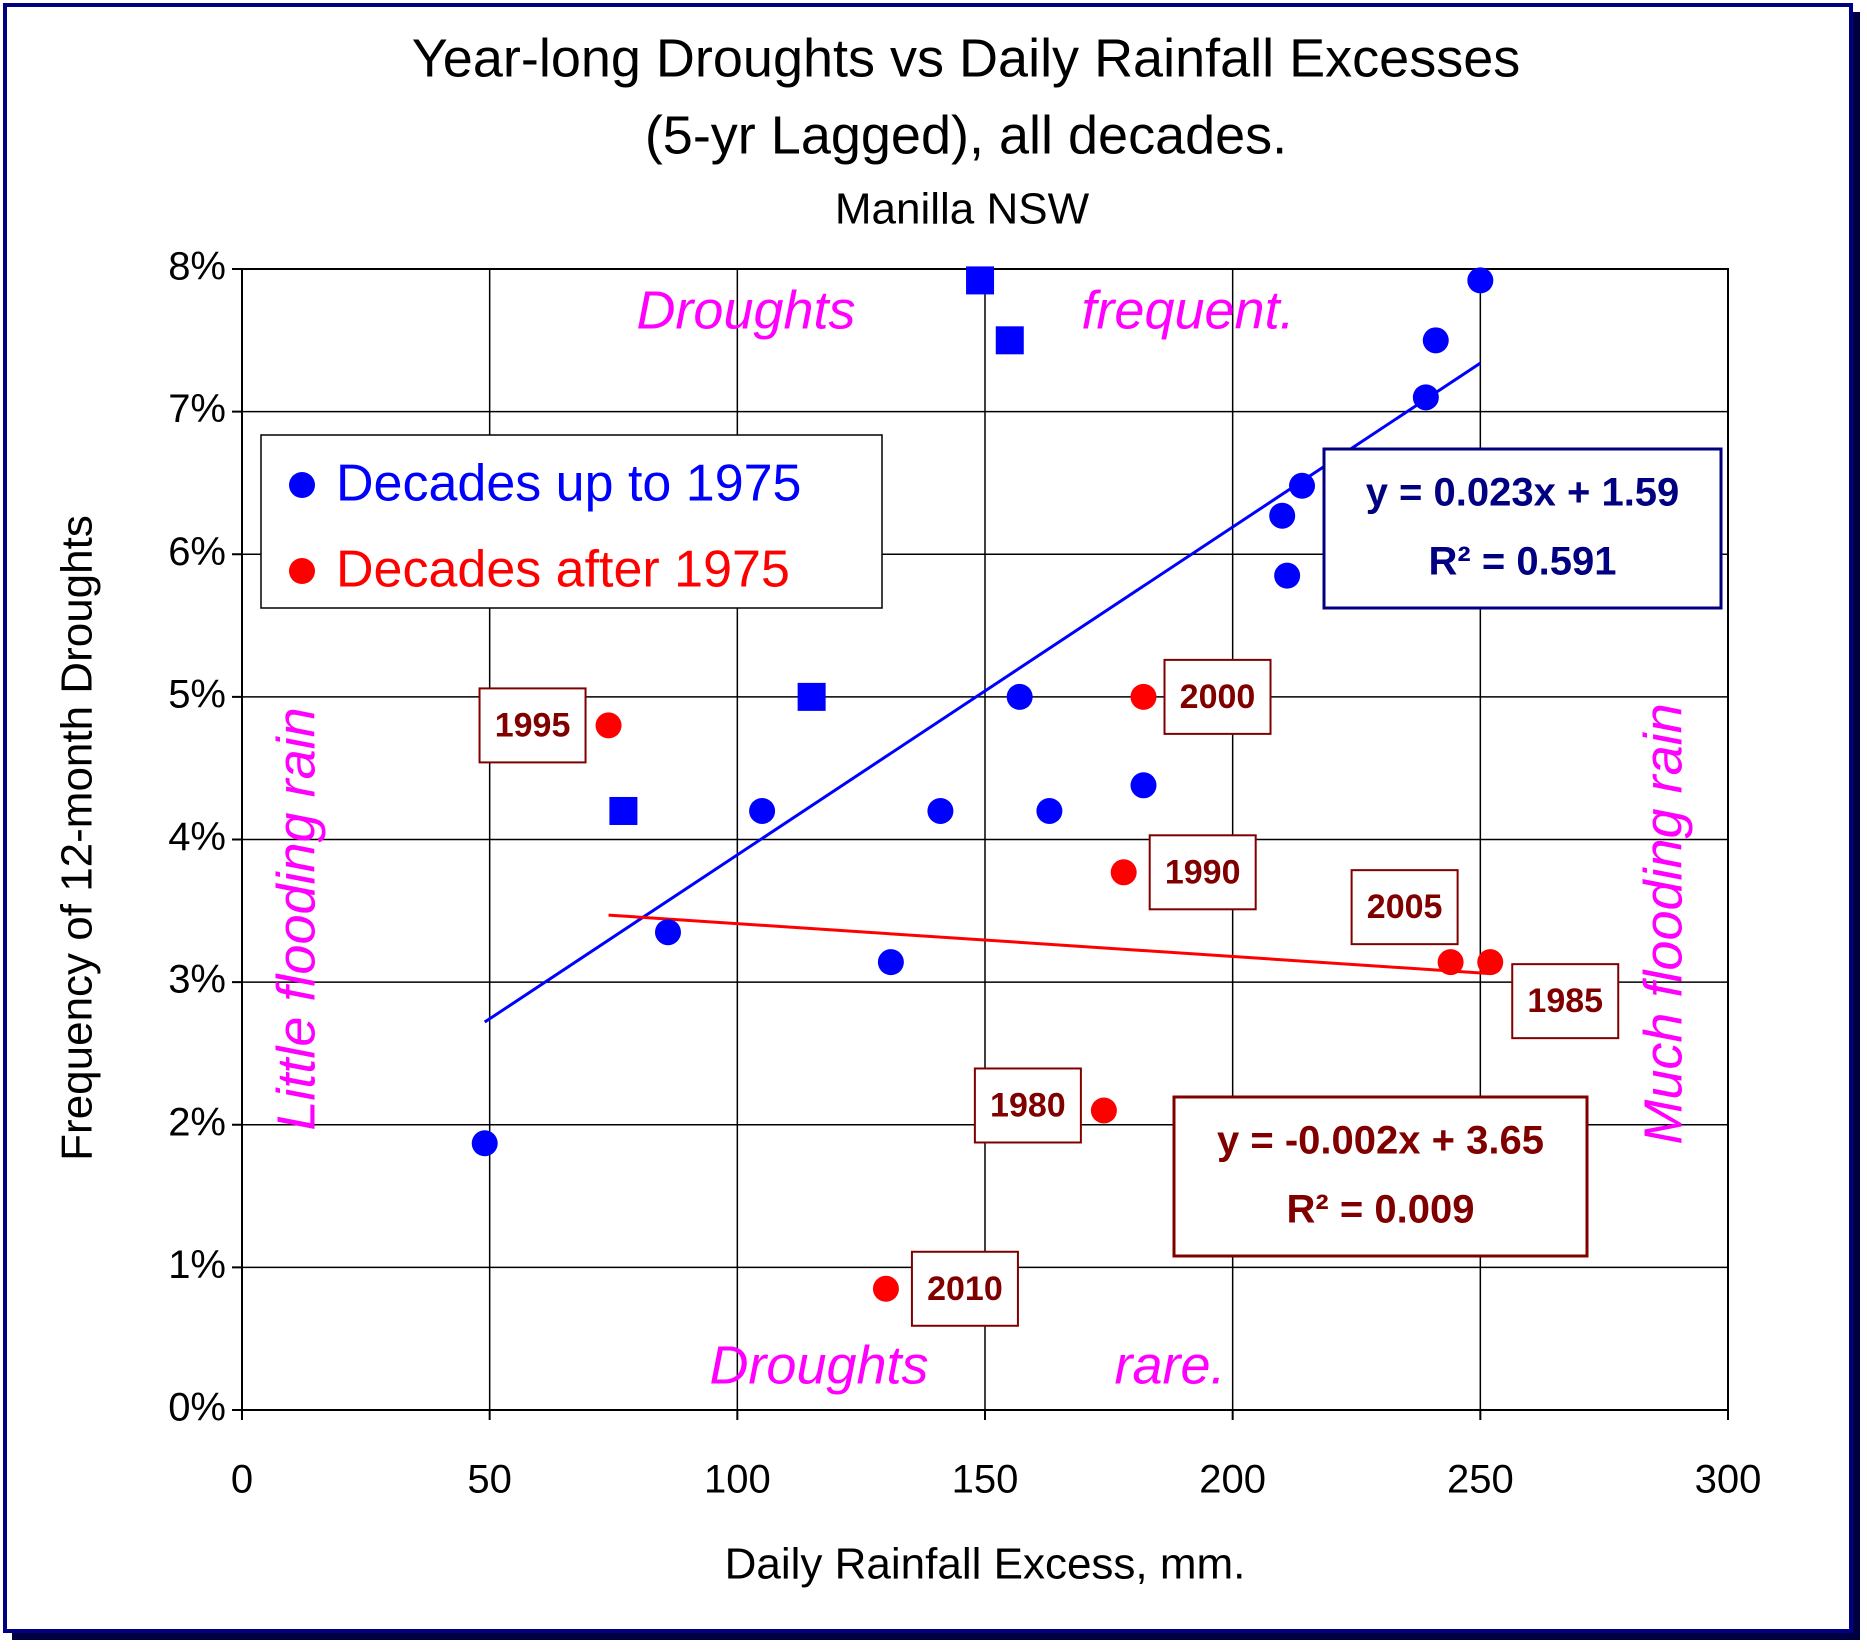 This screenshot has height=1652, width=1867. What do you see at coordinates (1663, 923) in the screenshot?
I see `annotation: Much flooding rain` at bounding box center [1663, 923].